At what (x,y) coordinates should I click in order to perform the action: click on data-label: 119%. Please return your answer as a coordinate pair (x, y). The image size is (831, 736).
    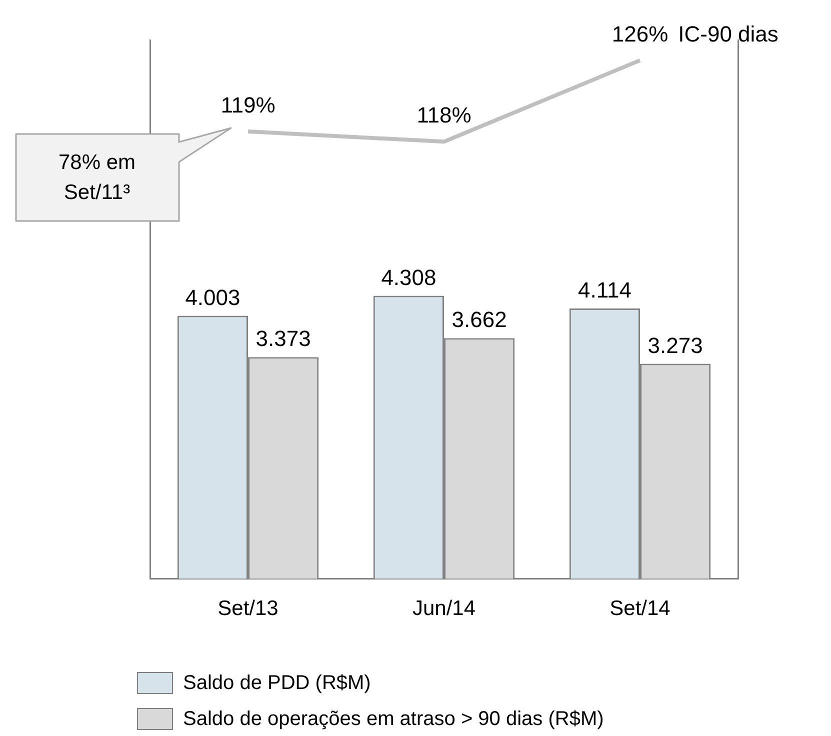
    Looking at the image, I should click on (248, 105).